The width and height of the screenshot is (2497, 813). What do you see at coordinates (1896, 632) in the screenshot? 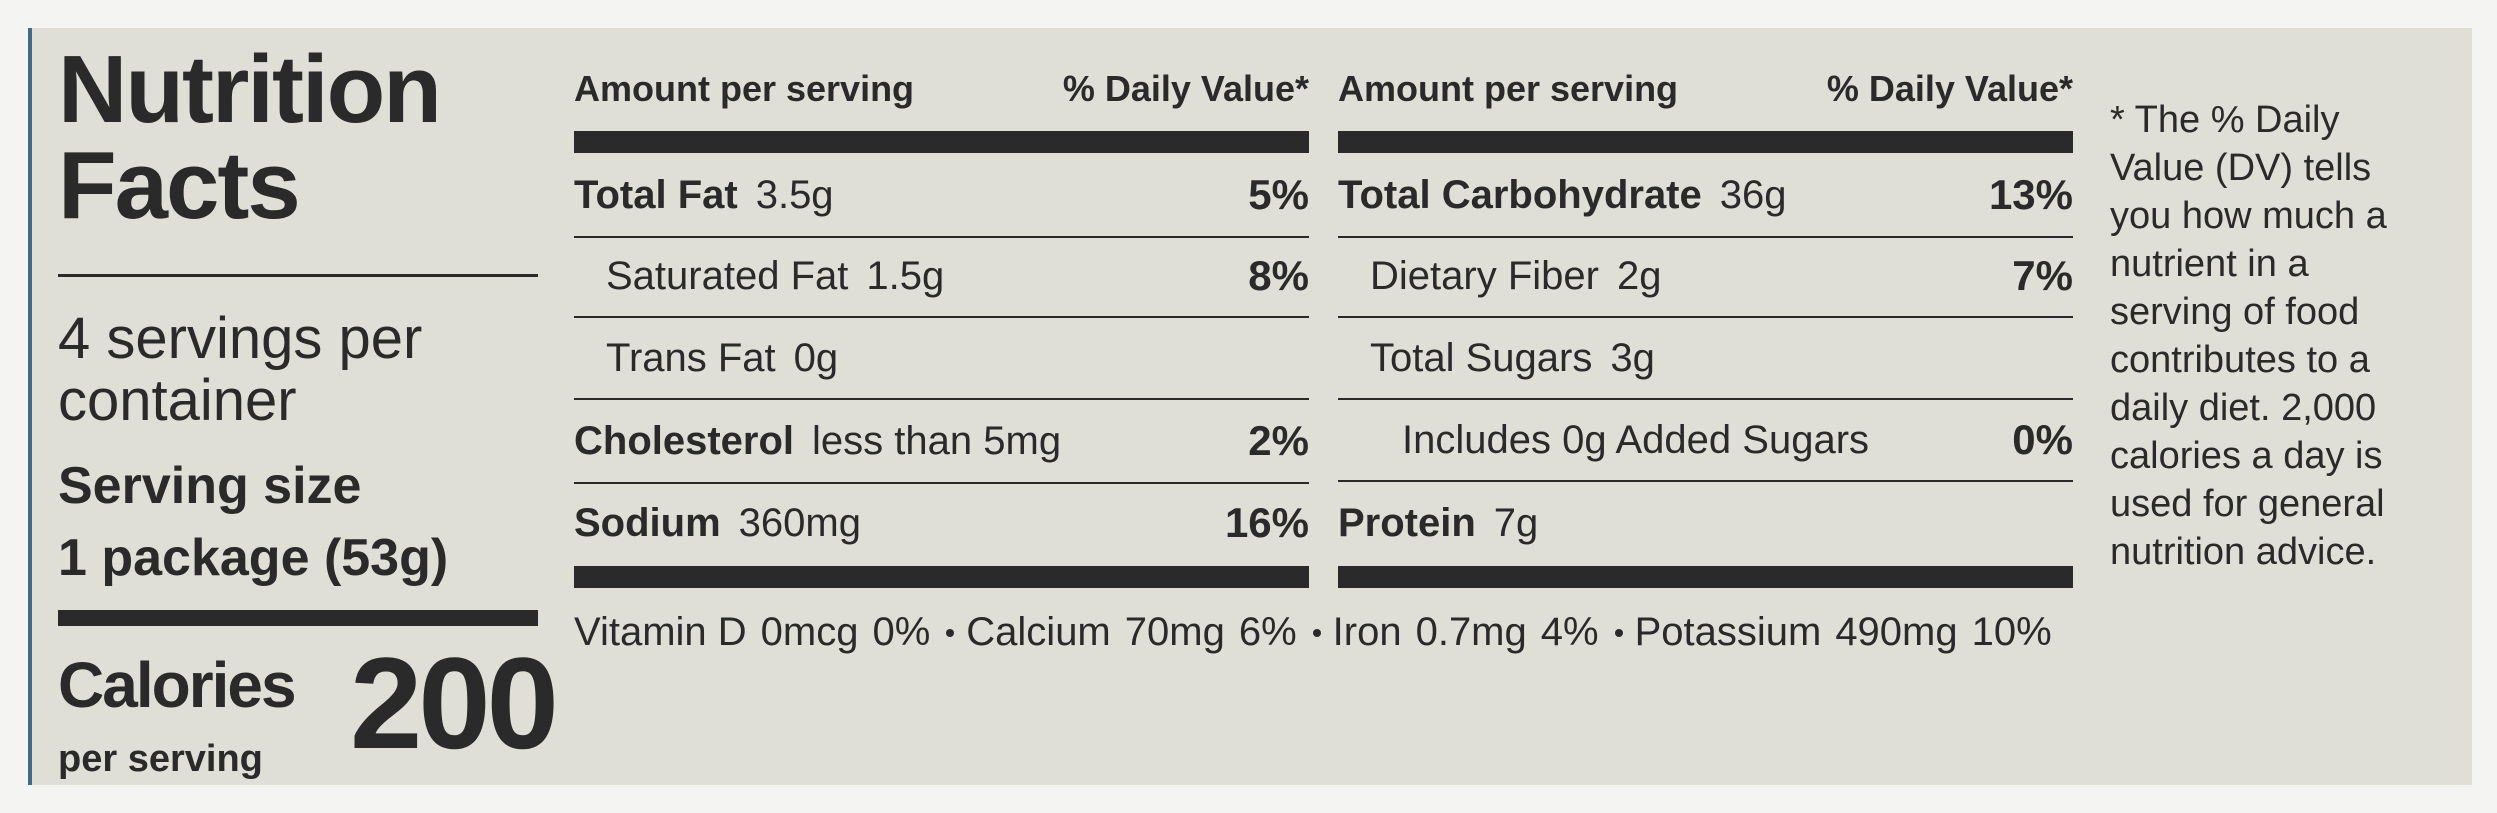
I see `vitamin-amount: 490mg` at bounding box center [1896, 632].